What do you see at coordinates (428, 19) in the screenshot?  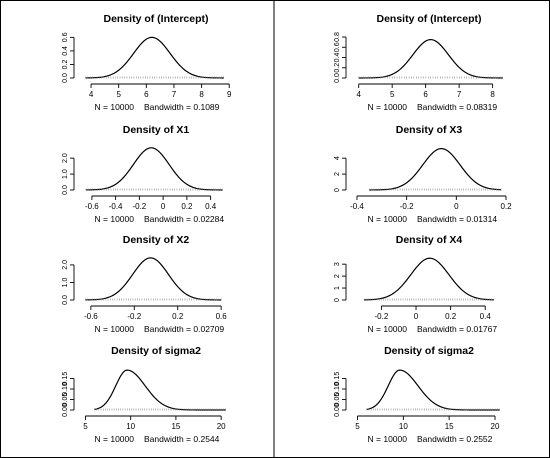 I see `panel-title: Density of (Intercept)` at bounding box center [428, 19].